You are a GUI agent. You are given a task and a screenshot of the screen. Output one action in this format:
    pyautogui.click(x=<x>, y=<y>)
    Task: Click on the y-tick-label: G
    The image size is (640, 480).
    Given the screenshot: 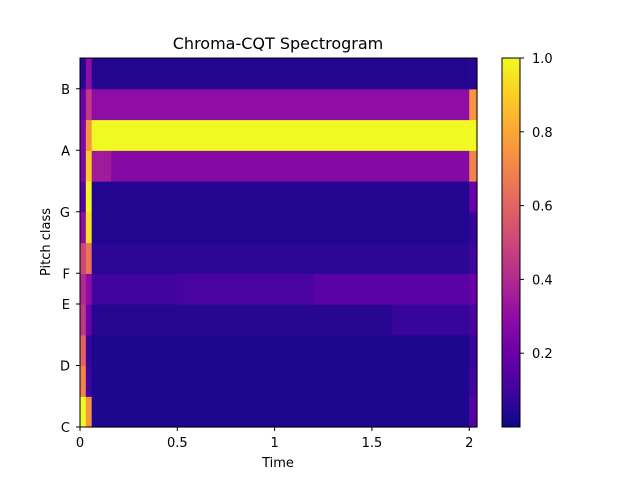 What is the action you would take?
    pyautogui.click(x=65, y=213)
    